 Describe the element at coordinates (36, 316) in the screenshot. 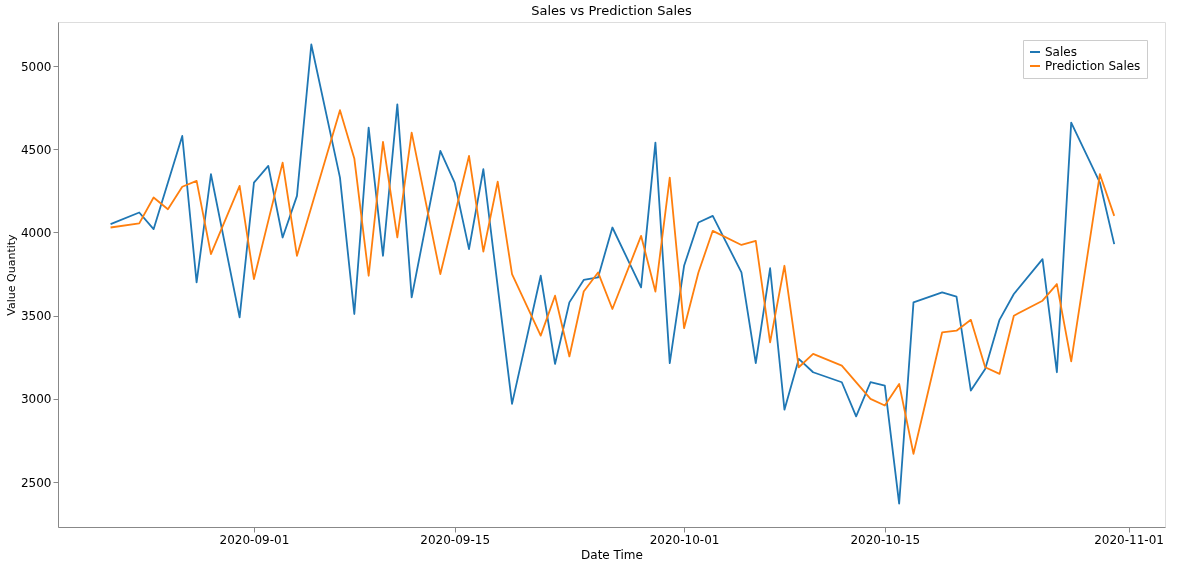

I see `y-tick-label: 3500` at that location.